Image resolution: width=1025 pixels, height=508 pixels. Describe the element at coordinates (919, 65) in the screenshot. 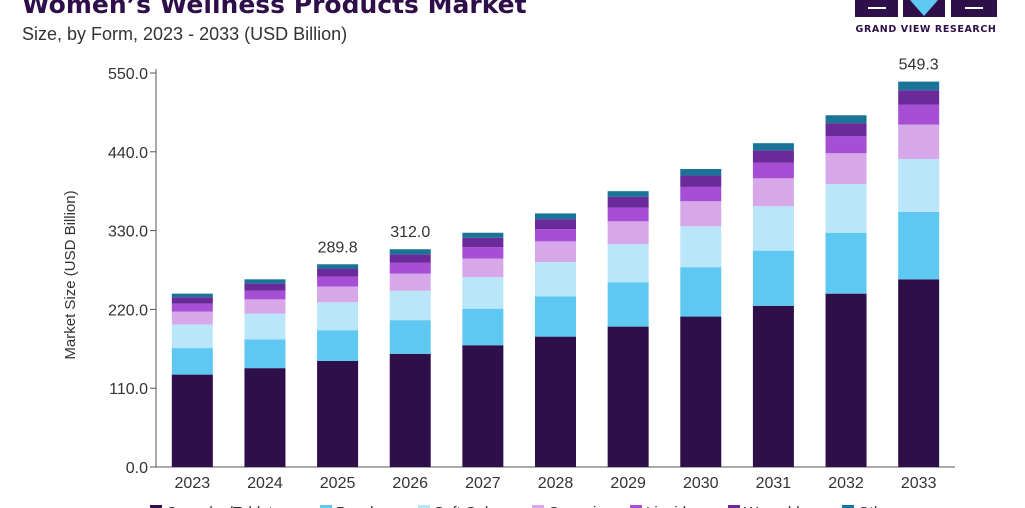

I see `bar-total-label: 549.3` at that location.